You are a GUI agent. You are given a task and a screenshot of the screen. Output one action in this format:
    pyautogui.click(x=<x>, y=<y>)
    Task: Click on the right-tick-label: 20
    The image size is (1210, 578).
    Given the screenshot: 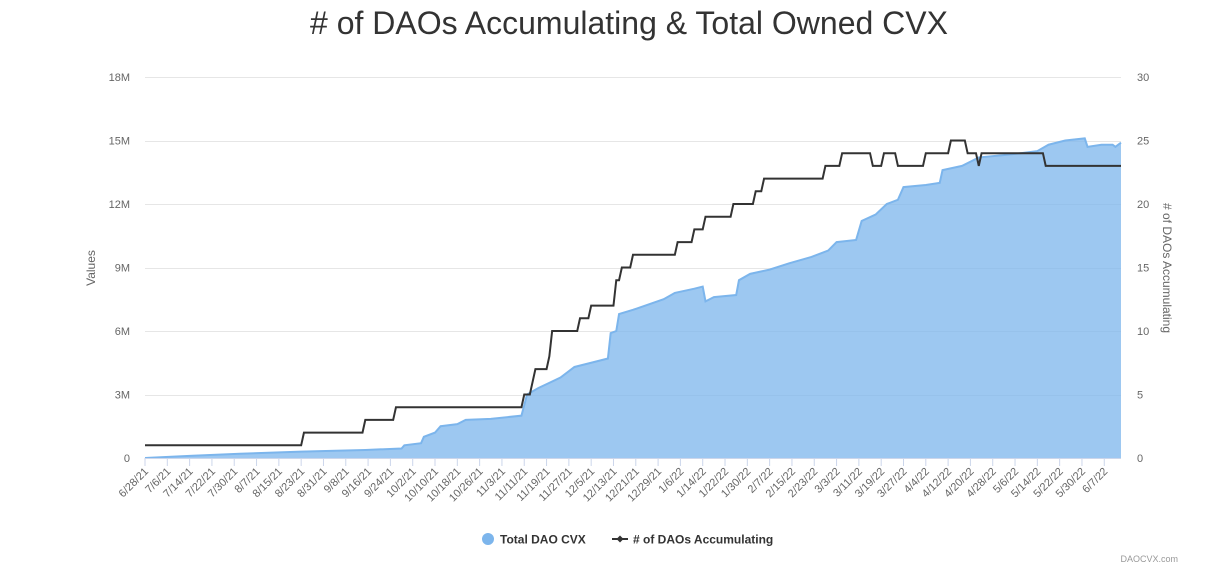 What is the action you would take?
    pyautogui.click(x=1143, y=205)
    